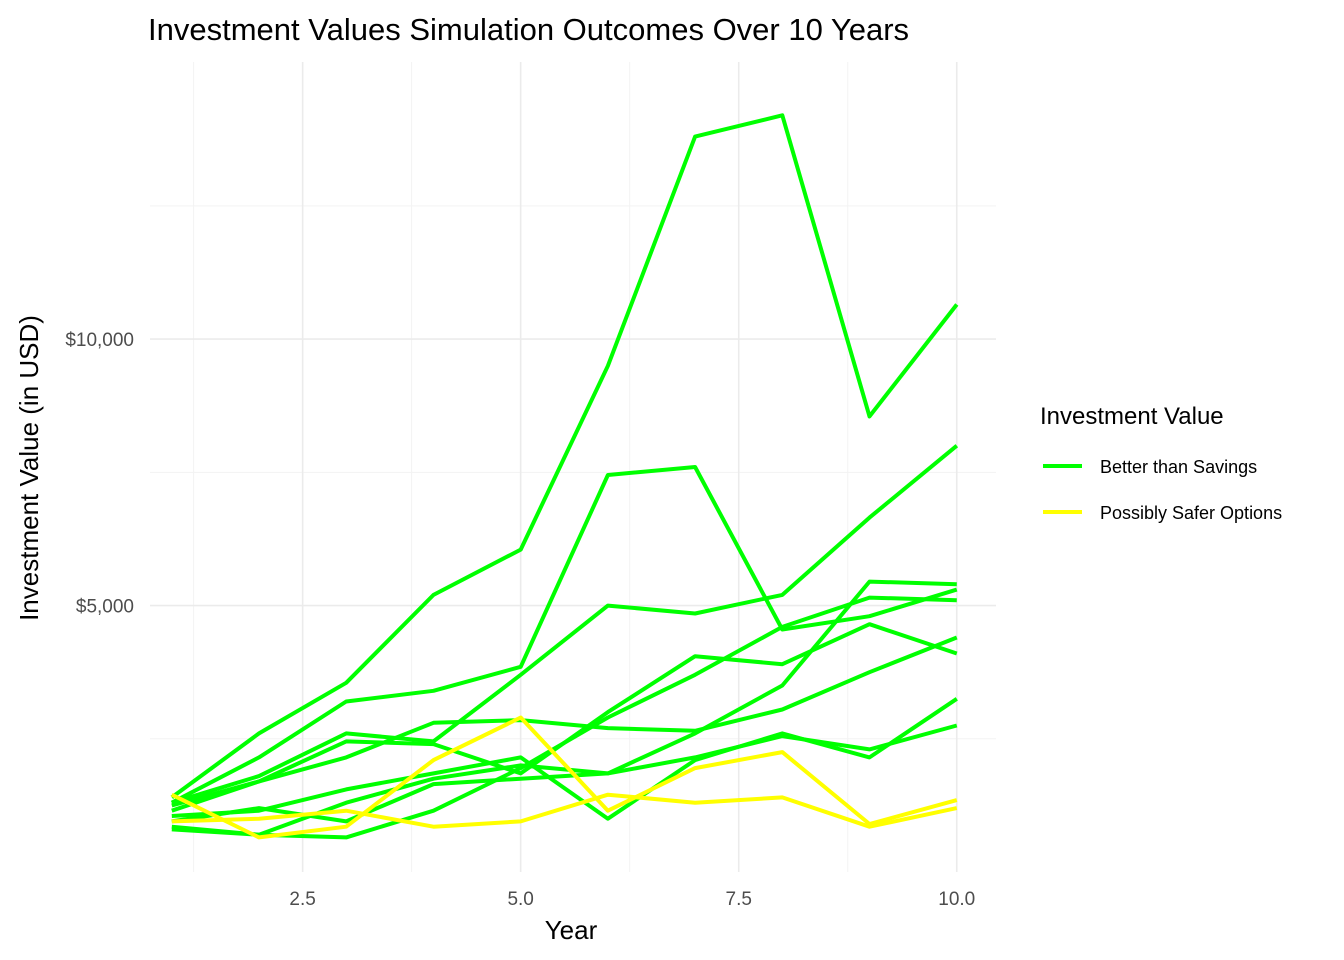  What do you see at coordinates (105, 607) in the screenshot?
I see `y-tick-label: $5,000` at bounding box center [105, 607].